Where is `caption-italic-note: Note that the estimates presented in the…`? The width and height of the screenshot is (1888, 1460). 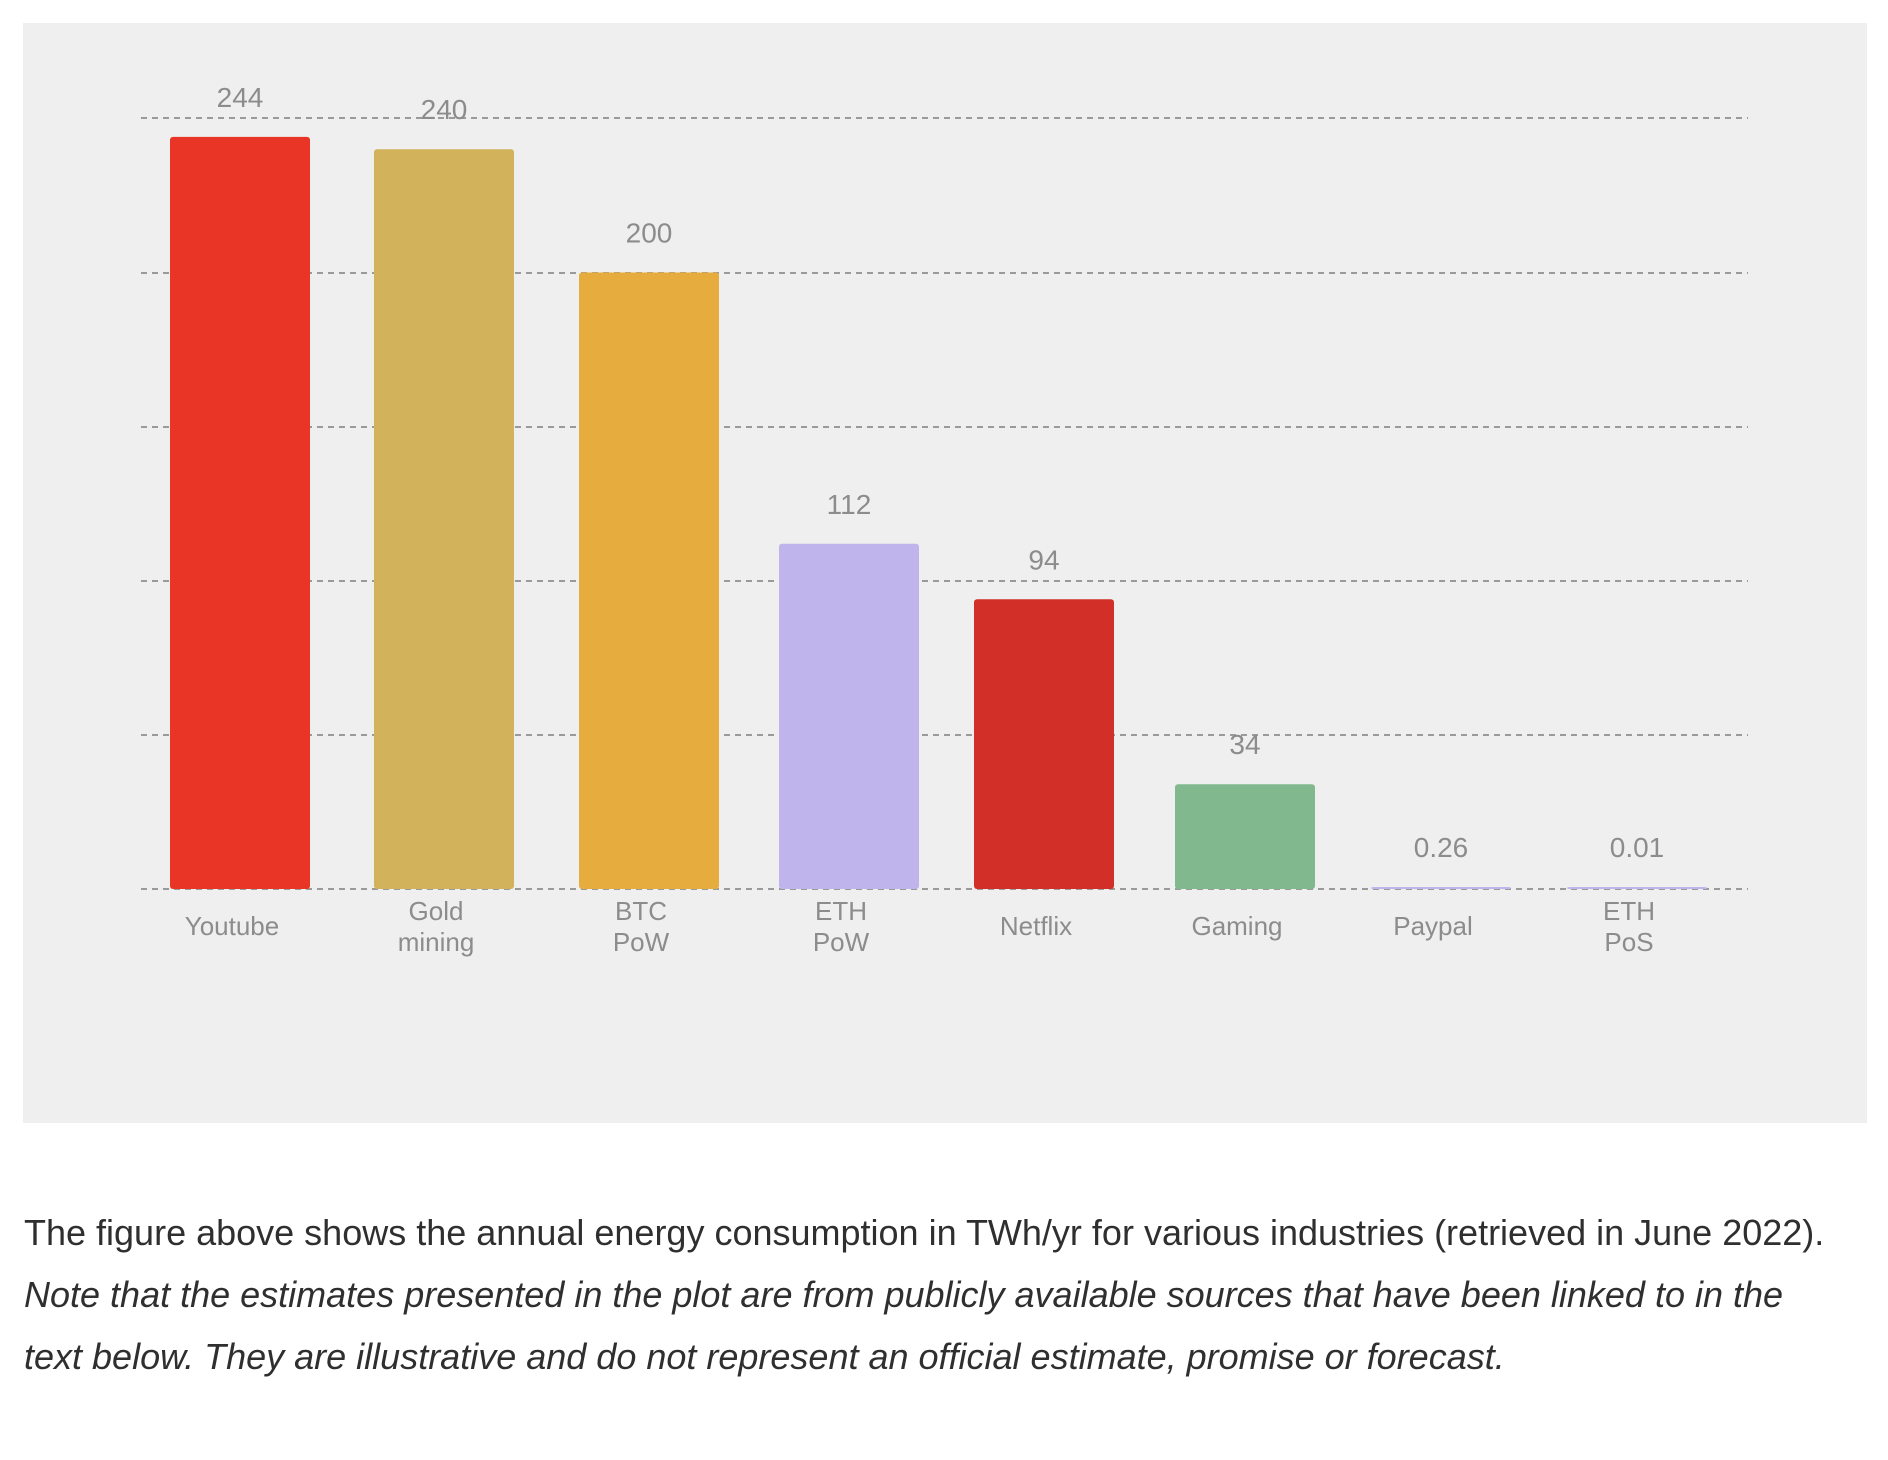 caption-italic-note: Note that the estimates presented in the… is located at coordinates (904, 1325).